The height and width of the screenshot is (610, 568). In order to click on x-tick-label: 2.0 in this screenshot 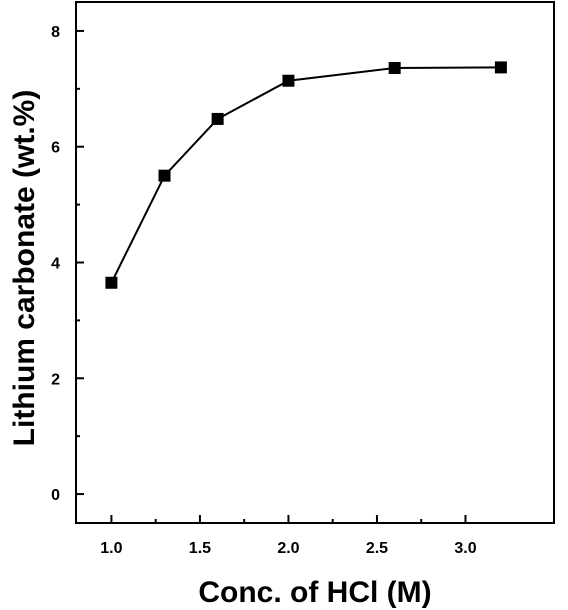, I will do `click(288, 548)`.